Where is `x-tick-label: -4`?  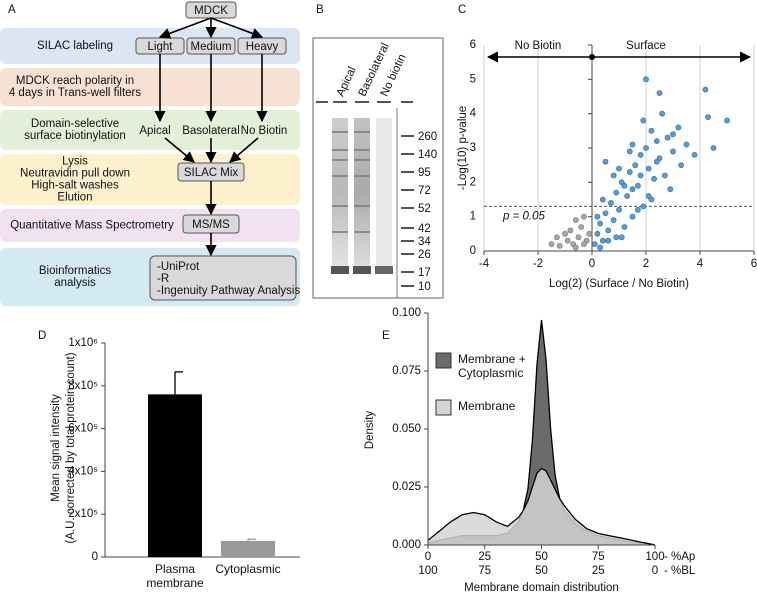 x-tick-label: -4 is located at coordinates (484, 264).